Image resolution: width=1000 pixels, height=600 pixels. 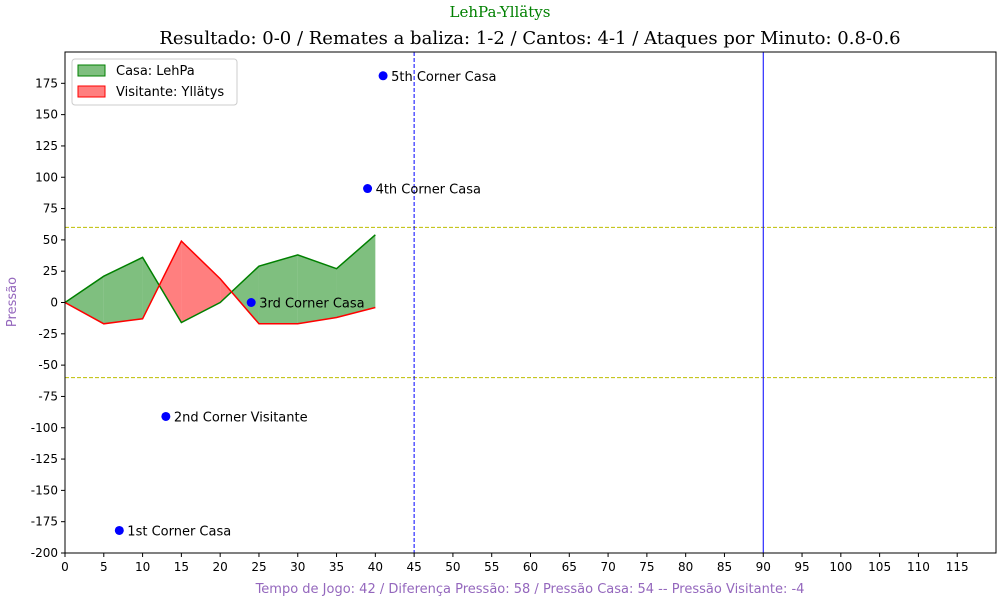 I want to click on y-tick-label: 0, so click(x=54, y=303).